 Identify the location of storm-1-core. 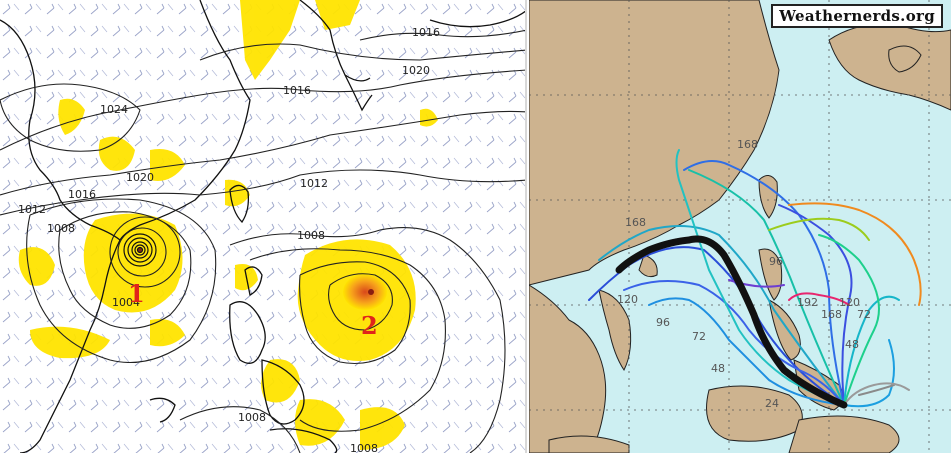
(140, 250).